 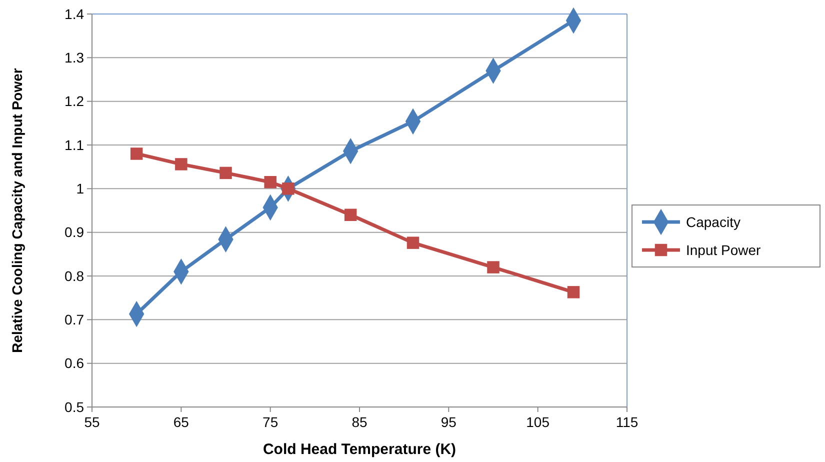 I want to click on y-tick-label: 0.6, so click(x=74, y=363).